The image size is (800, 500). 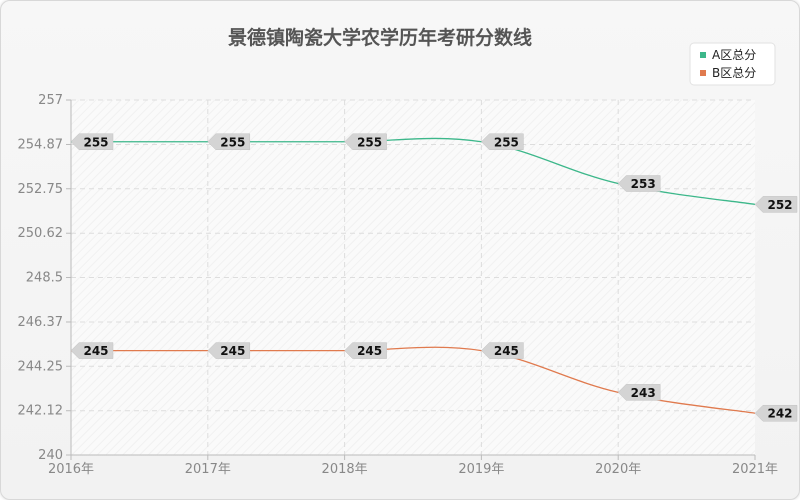 I want to click on data-label-text: 252, so click(x=779, y=205).